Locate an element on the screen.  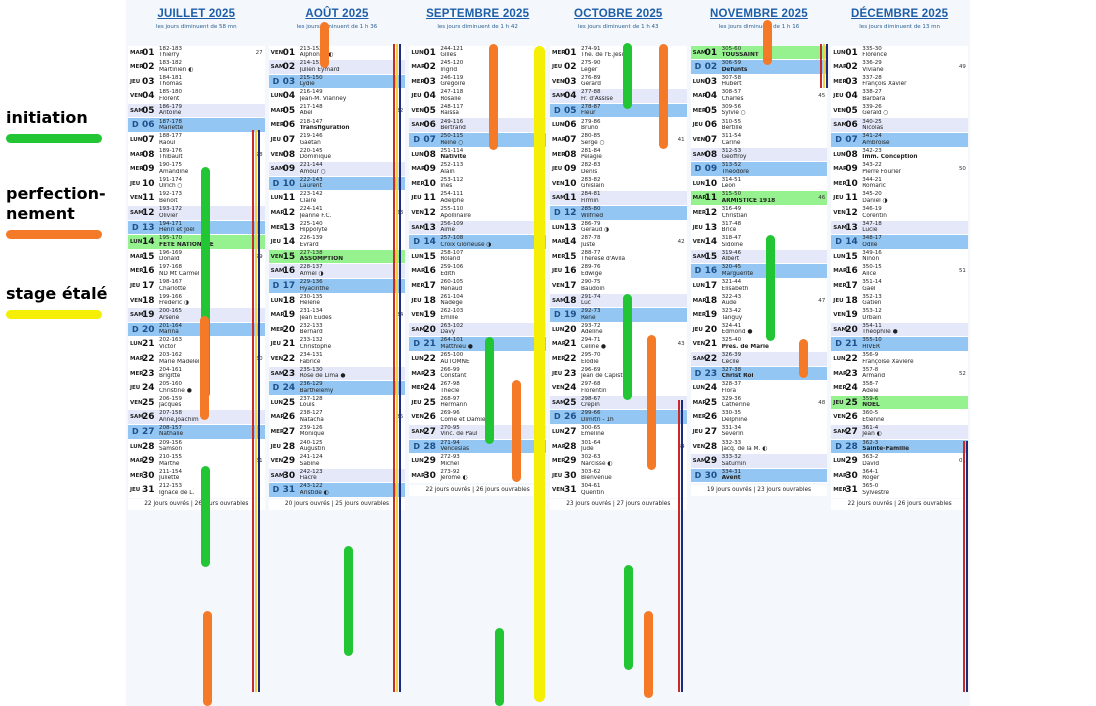
day-of-year: 247-118 is located at coordinates (452, 92).